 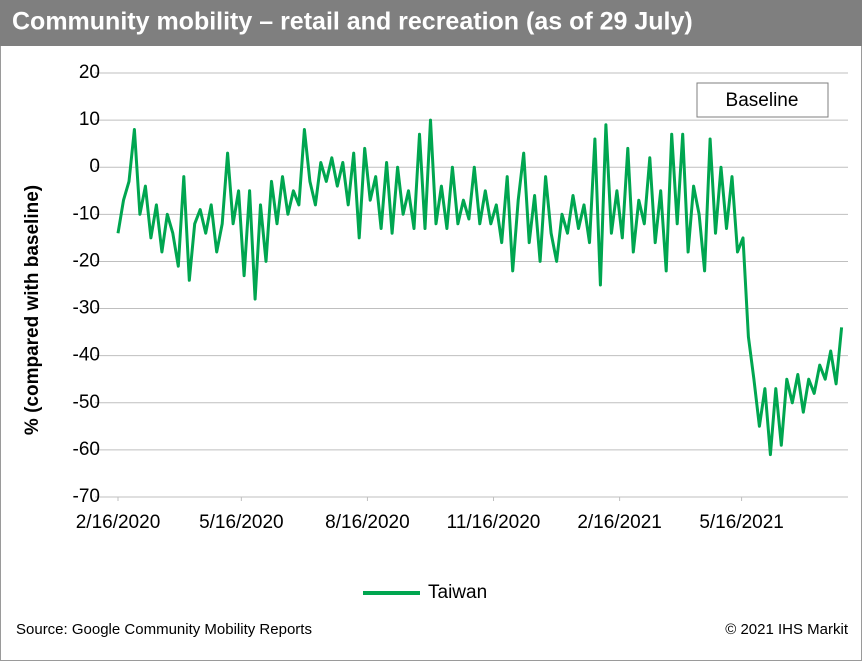 I want to click on y-tick-label: 10, so click(x=89, y=119).